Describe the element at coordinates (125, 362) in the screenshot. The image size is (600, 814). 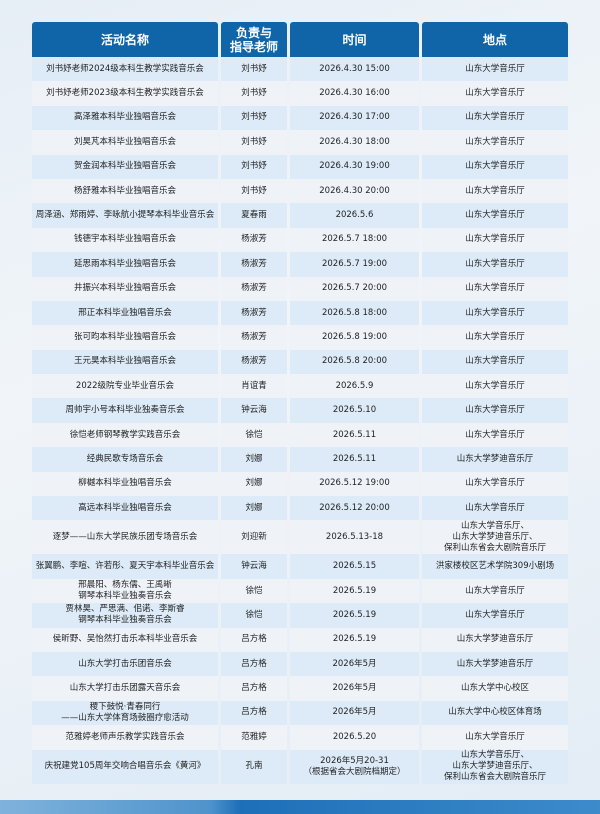
I see `activity-name-cell: 王元昊本科毕业独唱音乐会` at that location.